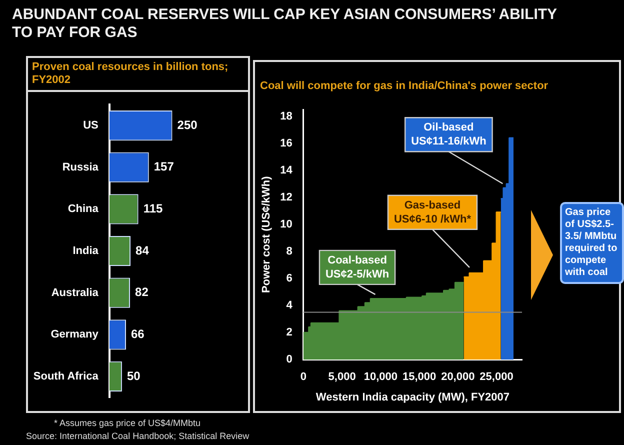 Image resolution: width=624 pixels, height=445 pixels. Describe the element at coordinates (357, 267) in the screenshot. I see `annotation: Coal-based US¢2-5/kWh` at that location.